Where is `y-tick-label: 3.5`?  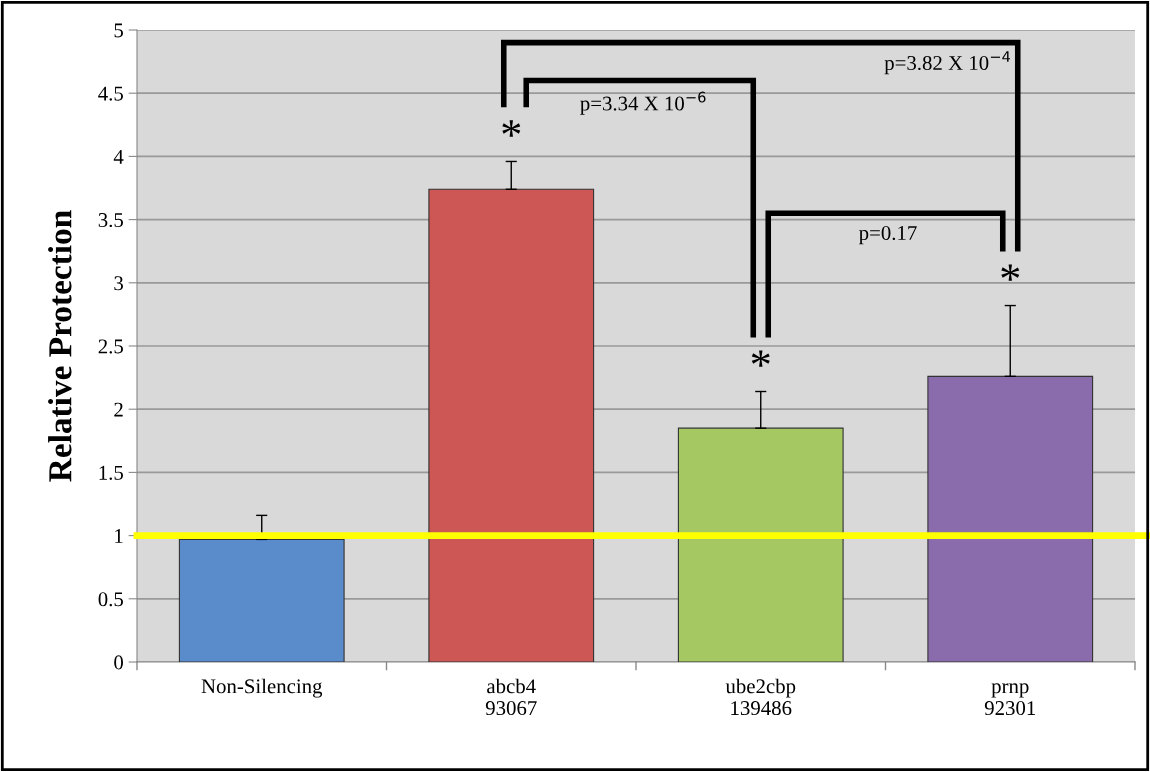
y-tick-label: 3.5 is located at coordinates (110, 220).